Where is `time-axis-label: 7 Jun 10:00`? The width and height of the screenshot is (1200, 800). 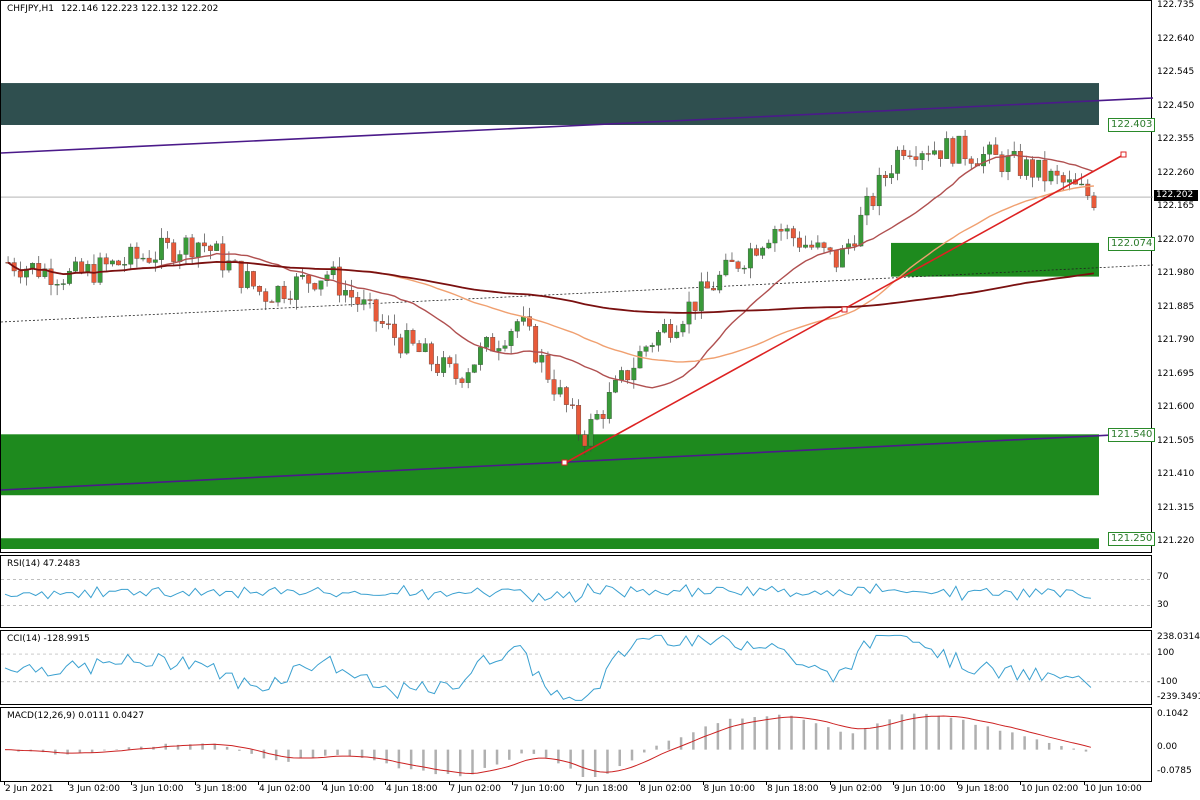
time-axis-label: 7 Jun 10:00 is located at coordinates (539, 789).